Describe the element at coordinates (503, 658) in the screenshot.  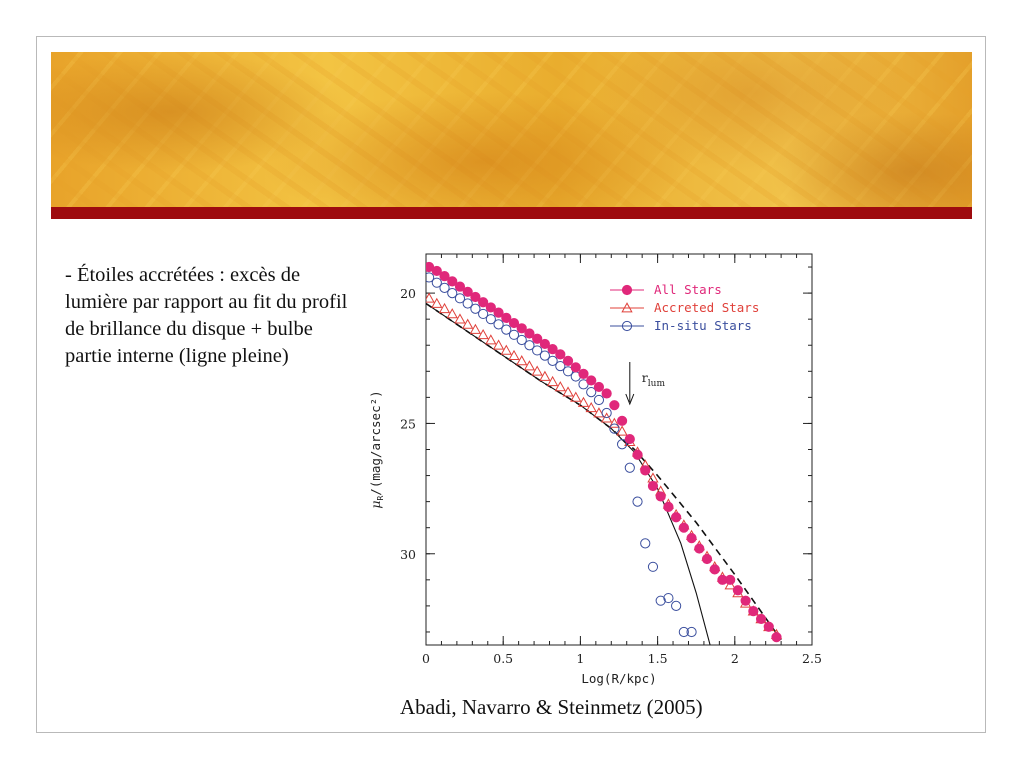
I see `x-tick-label: 0.5` at that location.